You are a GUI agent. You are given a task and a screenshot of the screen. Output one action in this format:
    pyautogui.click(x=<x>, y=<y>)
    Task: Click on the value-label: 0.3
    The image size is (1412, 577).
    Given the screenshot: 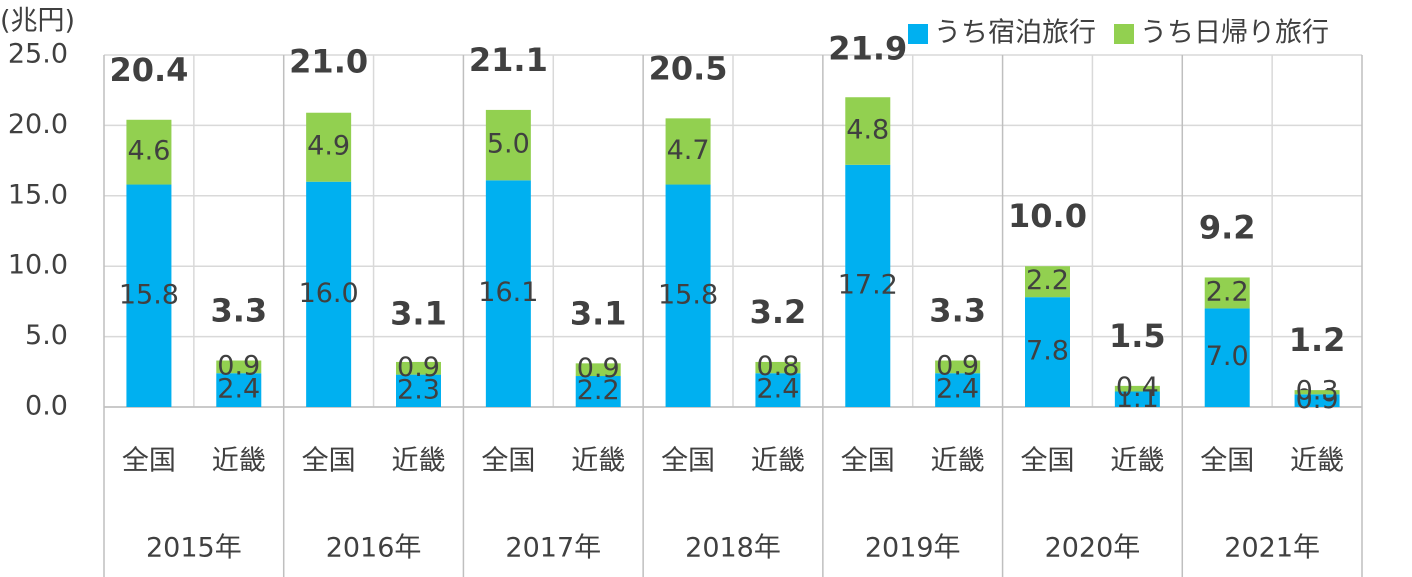 What is the action you would take?
    pyautogui.click(x=1317, y=391)
    